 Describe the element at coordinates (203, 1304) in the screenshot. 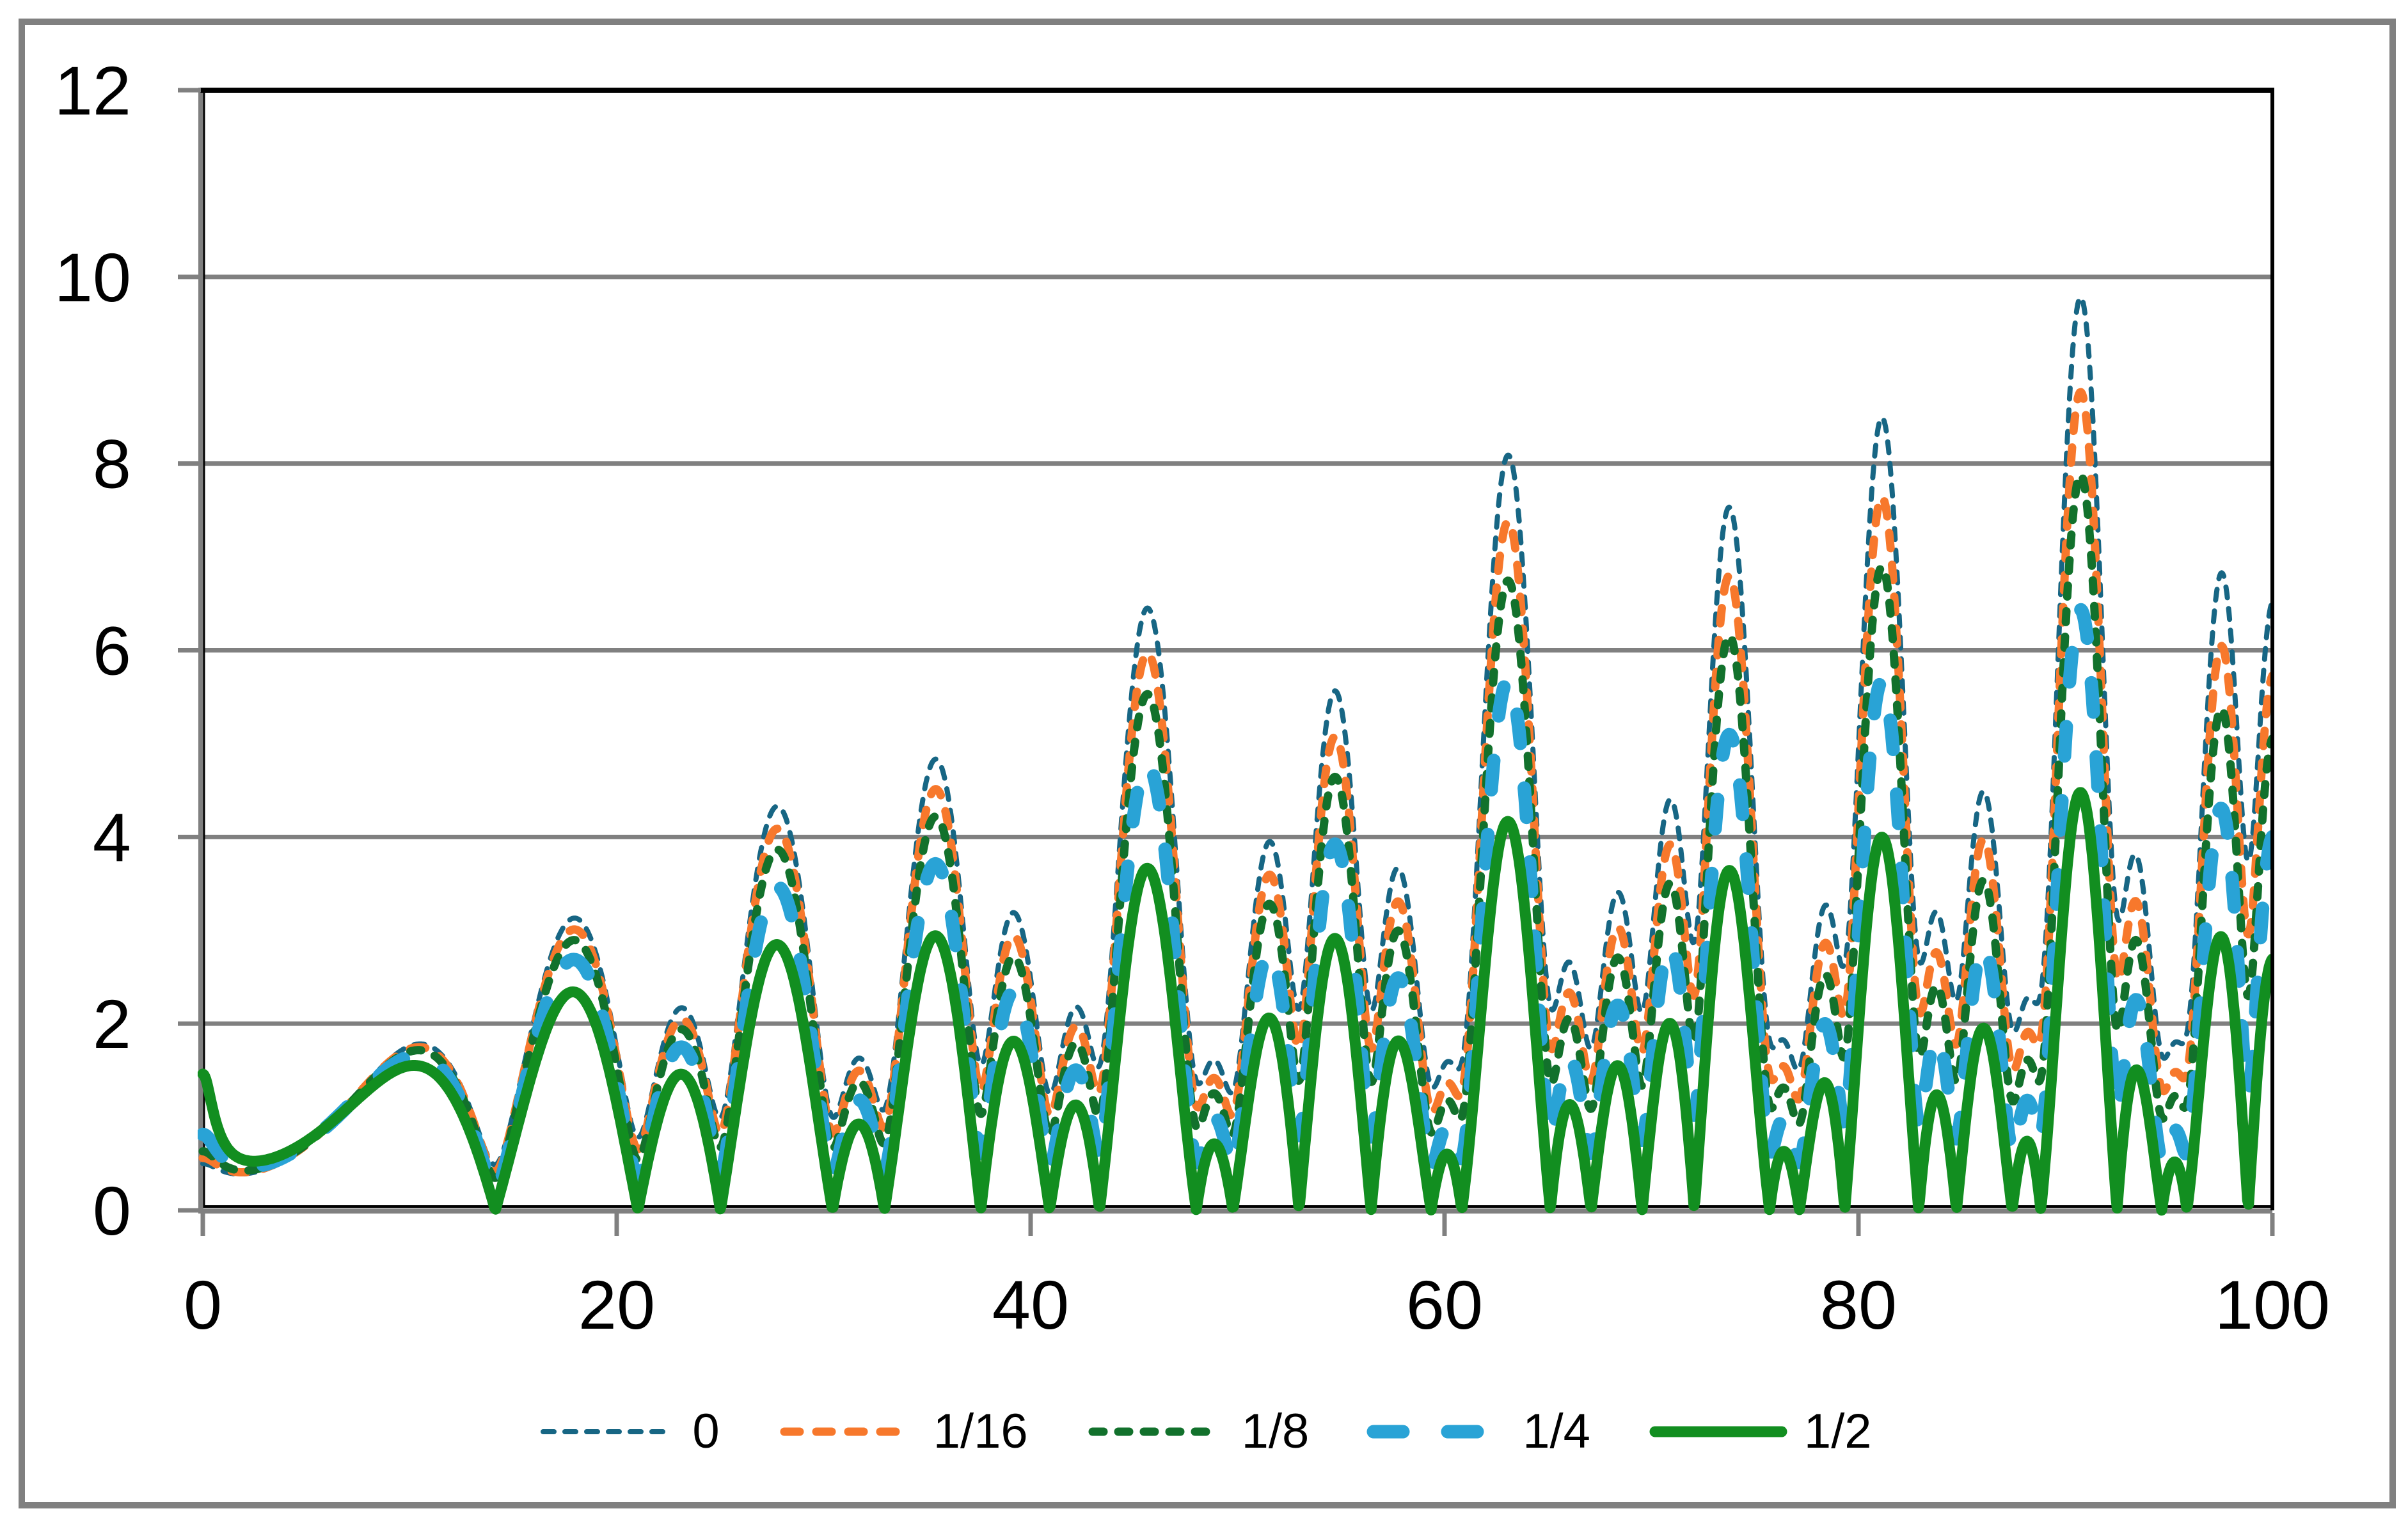

I see `x-tick-label-0: 0` at that location.